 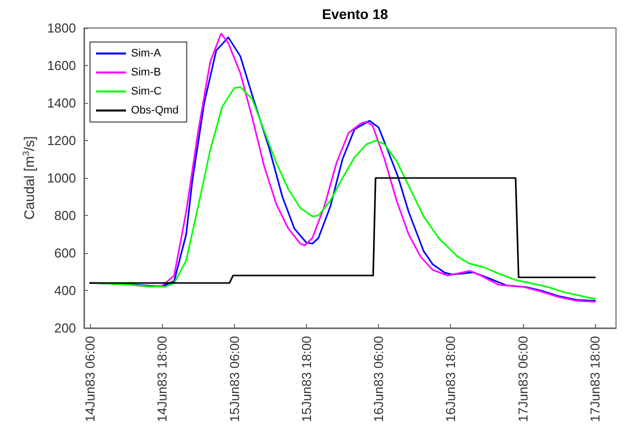 What do you see at coordinates (61, 140) in the screenshot?
I see `y-tick-label: 1200` at bounding box center [61, 140].